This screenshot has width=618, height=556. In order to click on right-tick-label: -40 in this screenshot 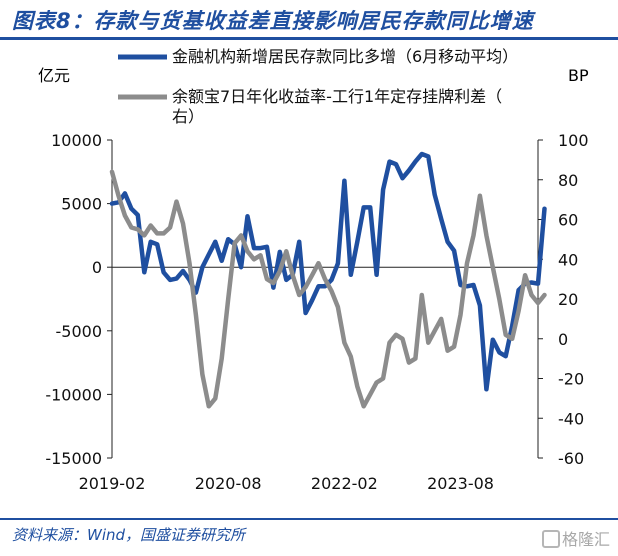, I will do `click(571, 418)`.